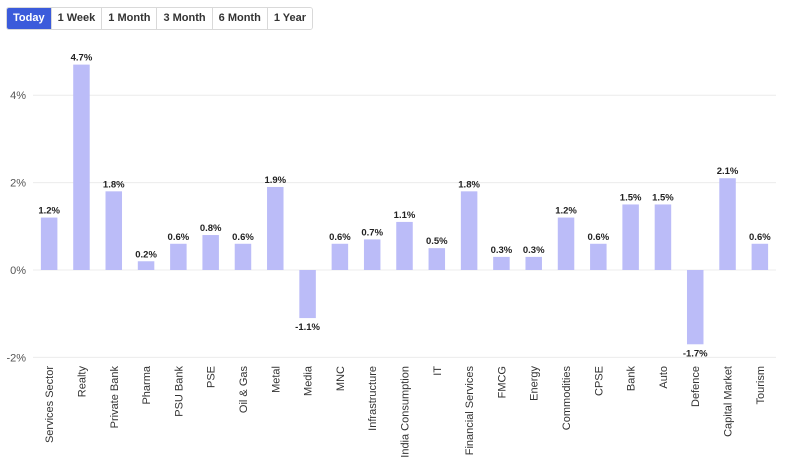 This screenshot has height=474, width=786. I want to click on data-label: 2.1%, so click(728, 171).